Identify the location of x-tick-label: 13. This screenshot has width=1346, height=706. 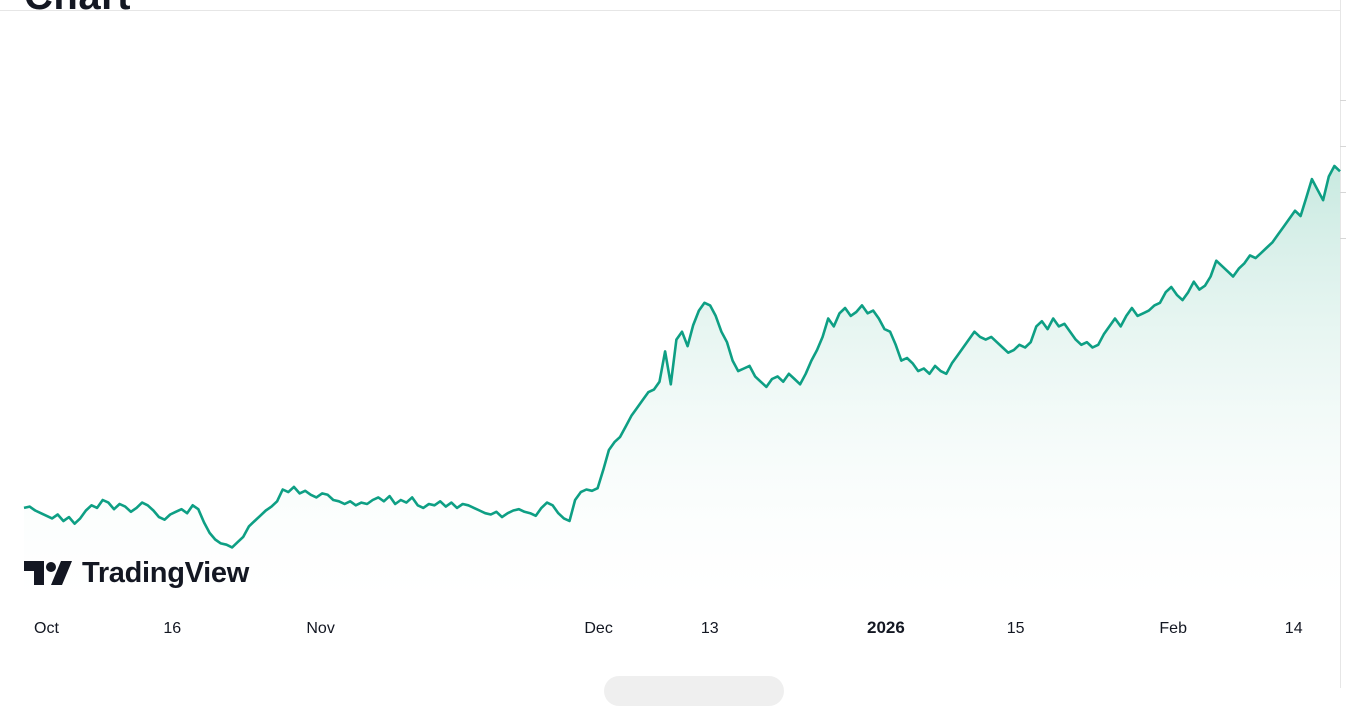
(710, 628).